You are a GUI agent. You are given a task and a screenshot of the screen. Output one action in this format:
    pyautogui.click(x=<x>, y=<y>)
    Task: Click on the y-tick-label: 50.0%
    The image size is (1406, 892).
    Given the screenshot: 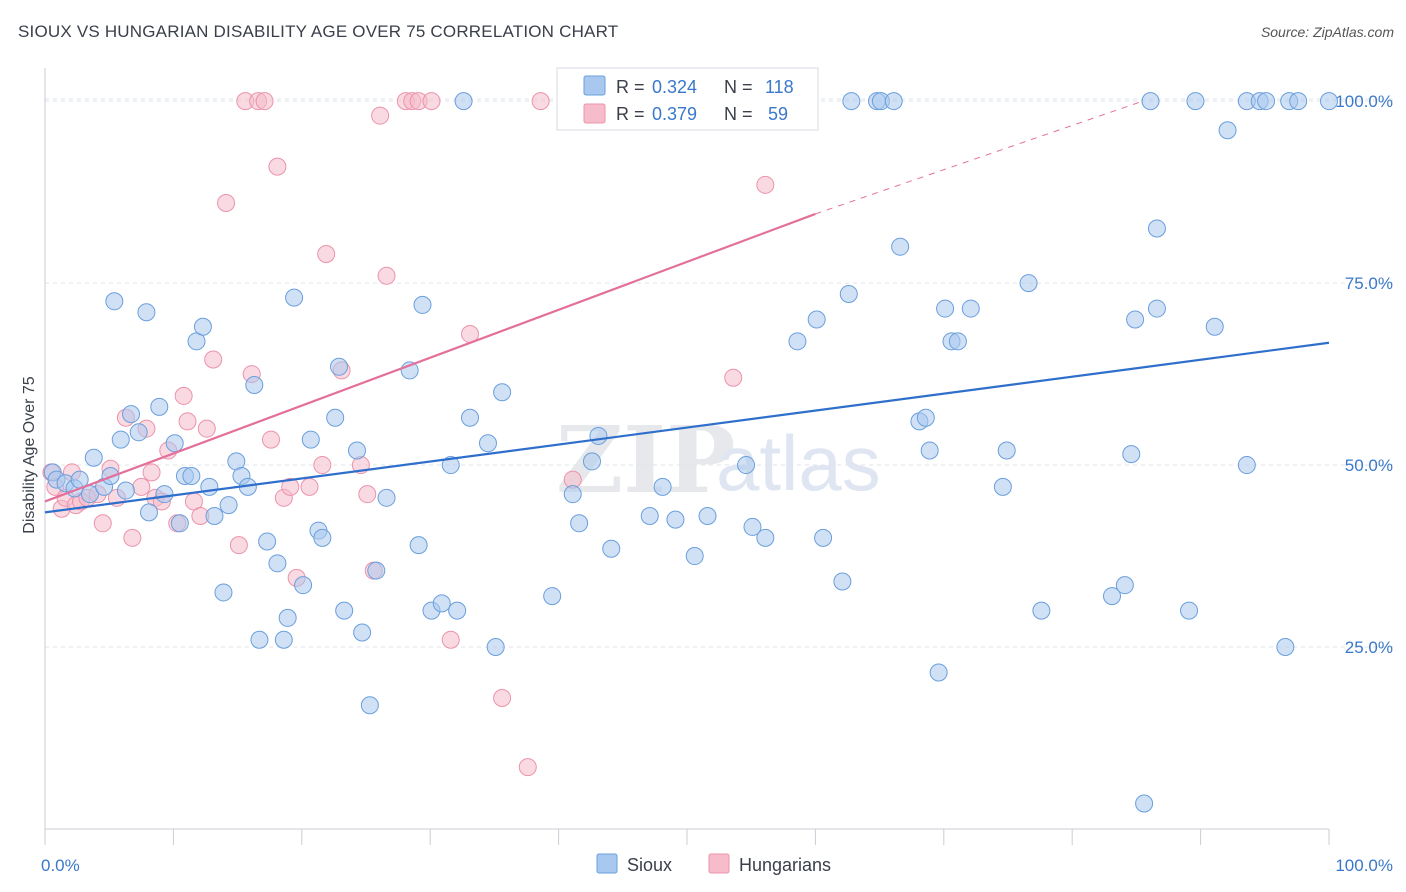 What is the action you would take?
    pyautogui.click(x=1369, y=465)
    